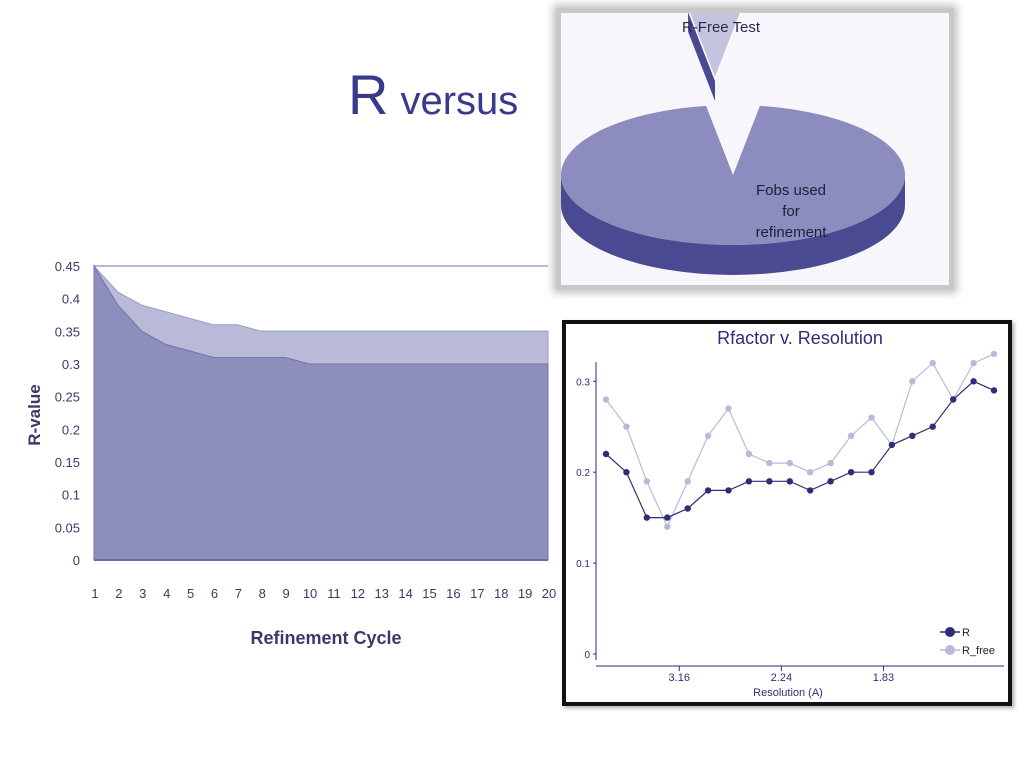 This screenshot has width=1024, height=768. What do you see at coordinates (966, 633) in the screenshot?
I see `legend-label: R` at bounding box center [966, 633].